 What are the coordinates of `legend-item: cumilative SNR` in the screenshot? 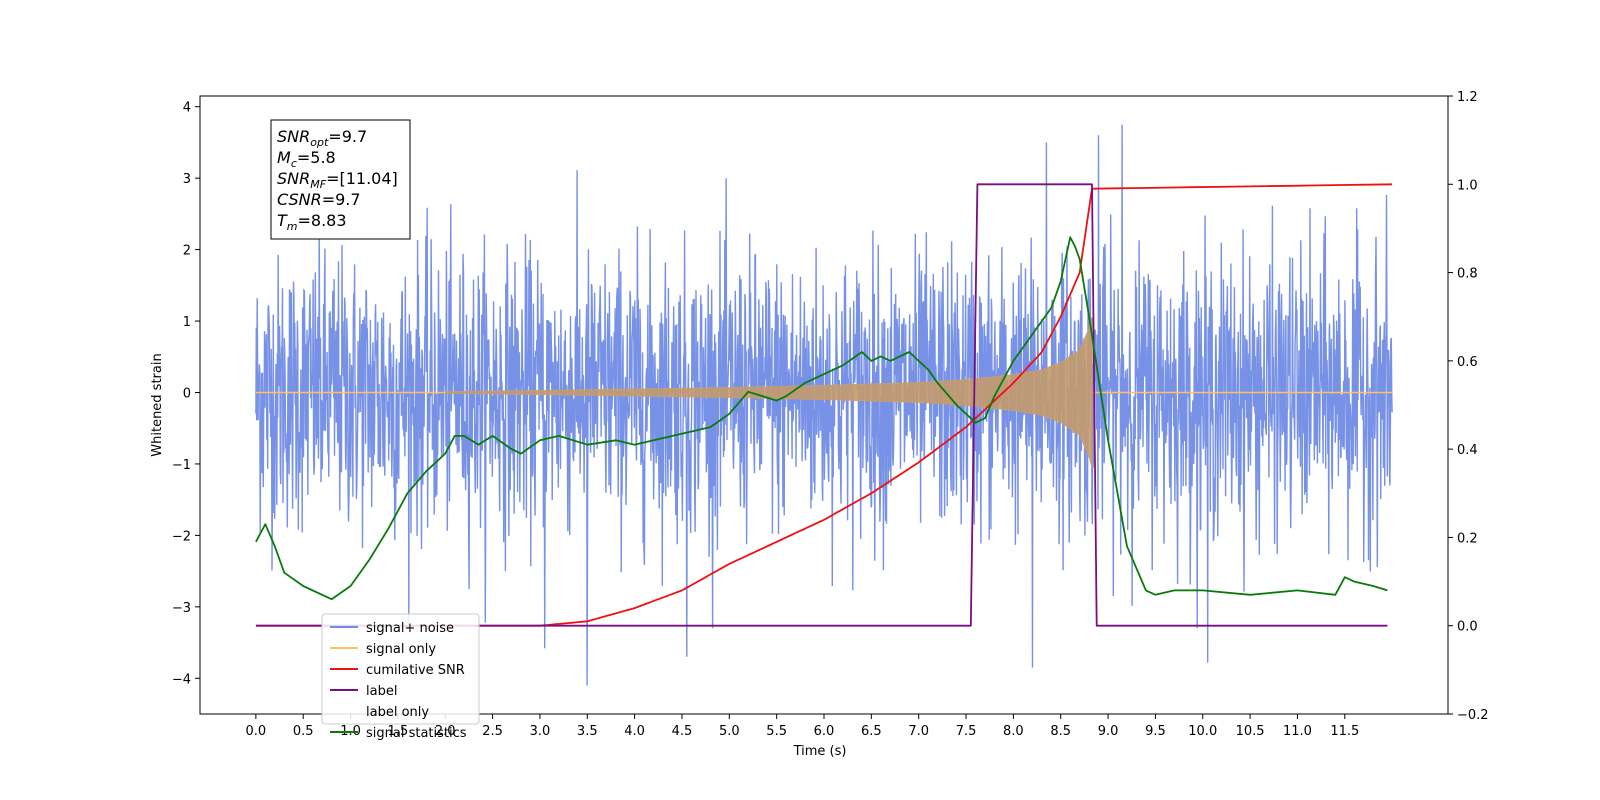 It's located at (397, 670).